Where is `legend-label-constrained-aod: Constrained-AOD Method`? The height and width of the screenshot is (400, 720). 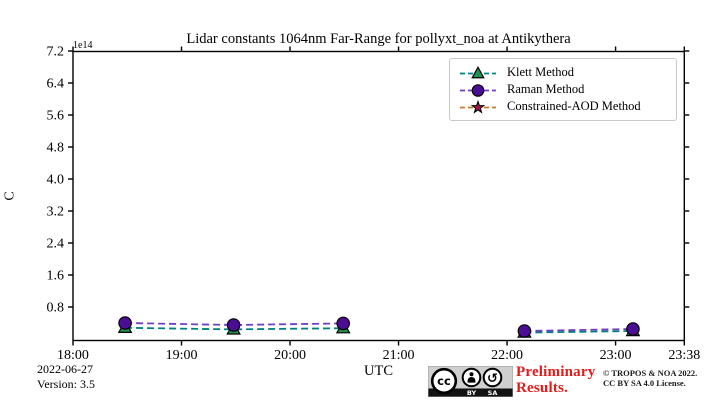 legend-label-constrained-aod: Constrained-AOD Method is located at coordinates (574, 106).